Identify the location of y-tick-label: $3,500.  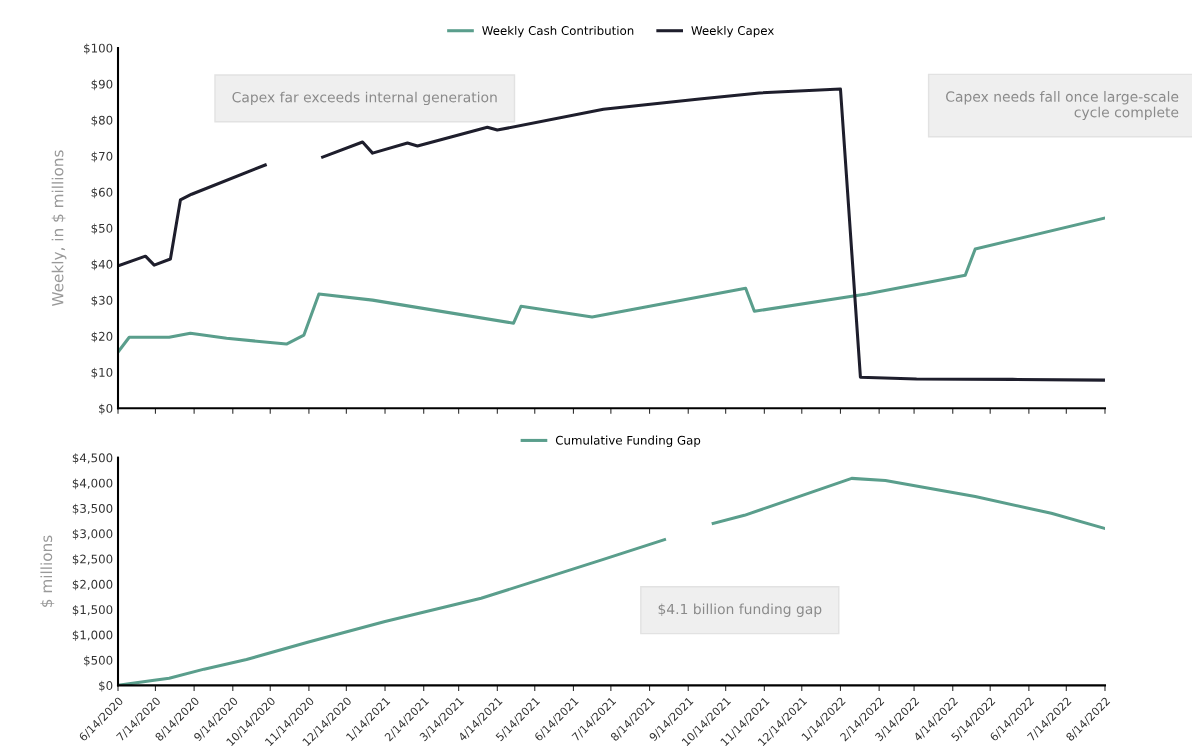
(92, 509).